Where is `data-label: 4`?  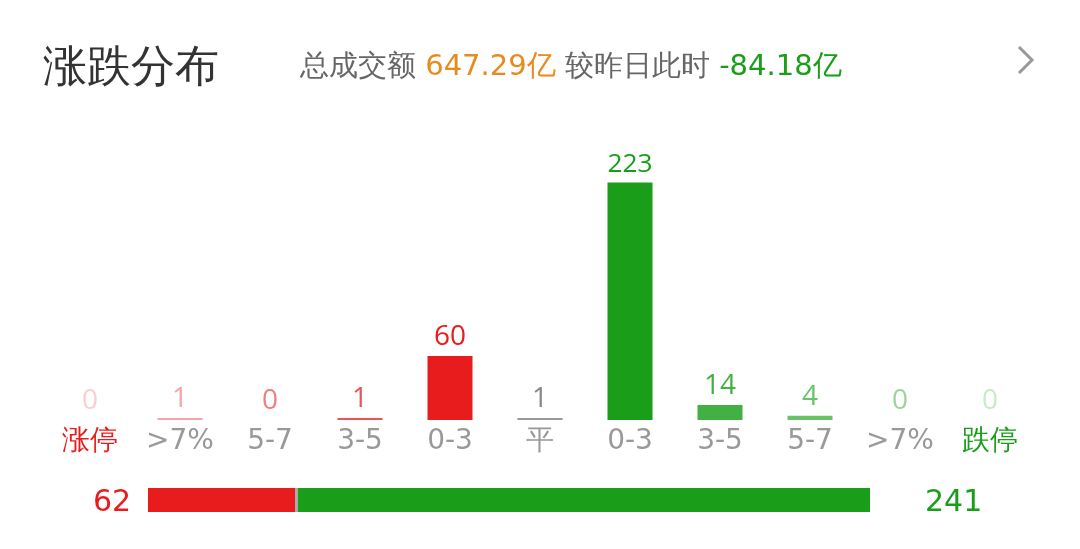
data-label: 4 is located at coordinates (810, 393).